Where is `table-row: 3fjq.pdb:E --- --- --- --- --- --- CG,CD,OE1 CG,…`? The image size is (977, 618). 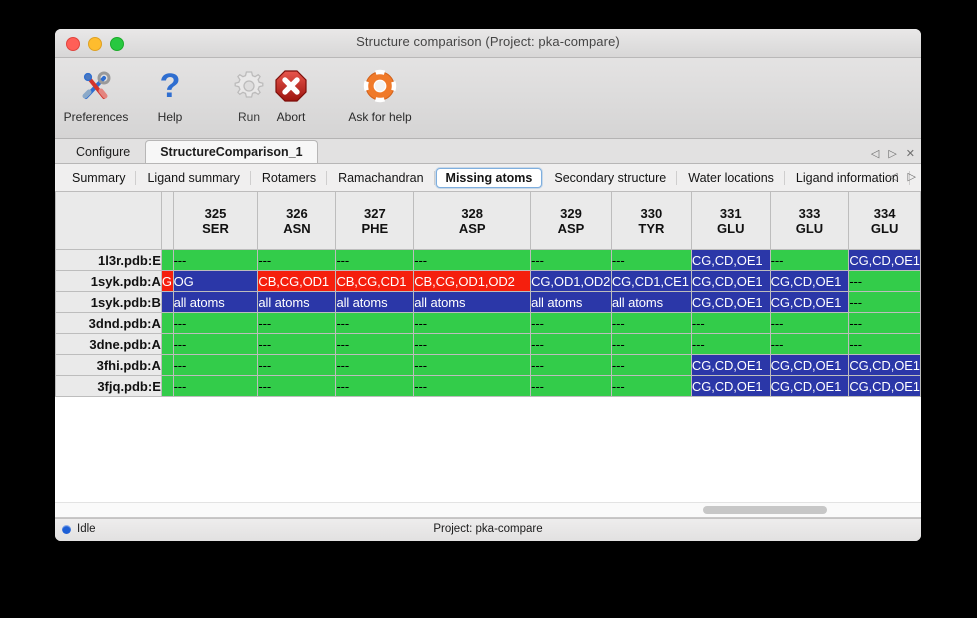
table-row: 3fjq.pdb:E --- --- --- --- --- --- CG,CD,OE1 CG,… is located at coordinates (488, 386).